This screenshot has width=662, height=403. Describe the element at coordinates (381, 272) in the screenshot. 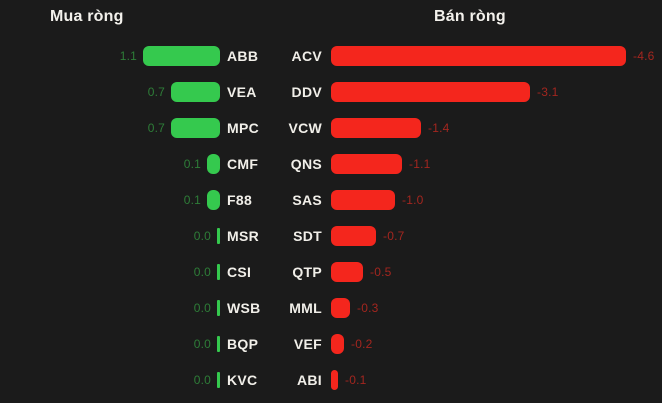

I see `net-sell-value: -0.5` at that location.